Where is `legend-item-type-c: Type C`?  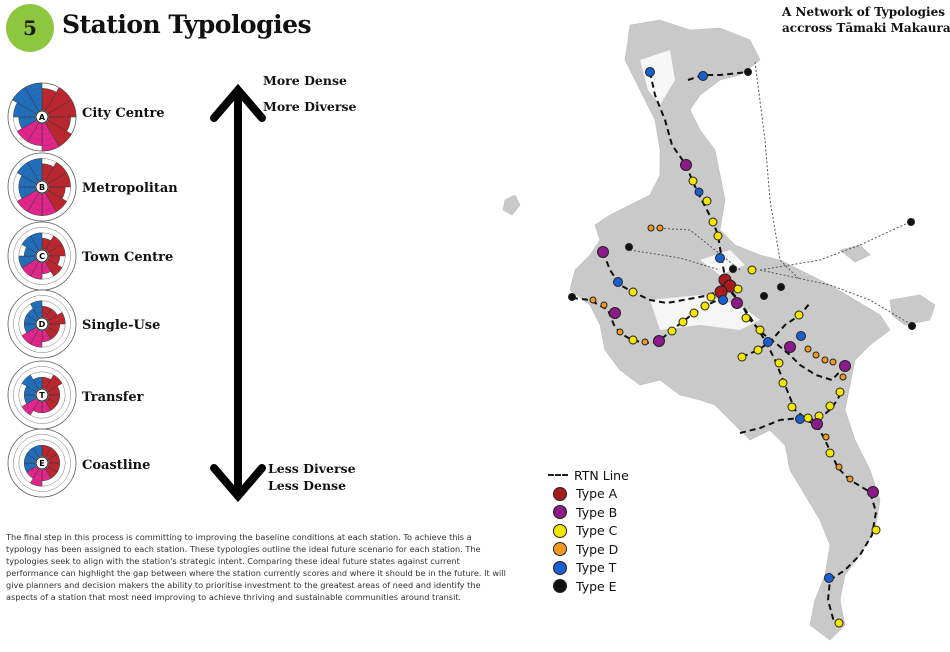 legend-item-type-c: Type C is located at coordinates (588, 531).